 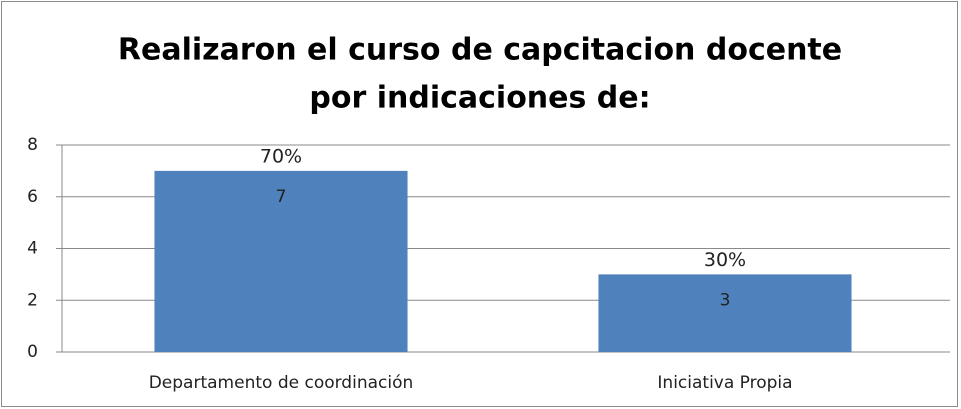 I want to click on value-label: 7, so click(x=281, y=197).